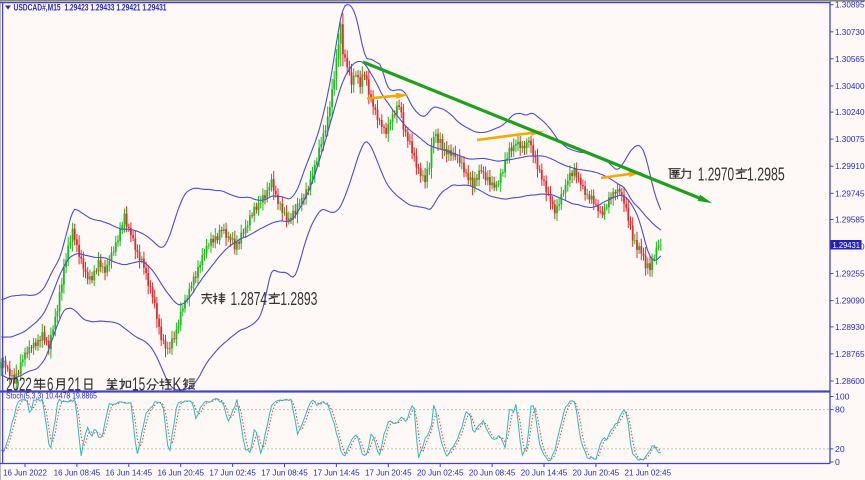  What do you see at coordinates (298, 299) in the screenshot?
I see `svg-text: 1.2893` at bounding box center [298, 299].